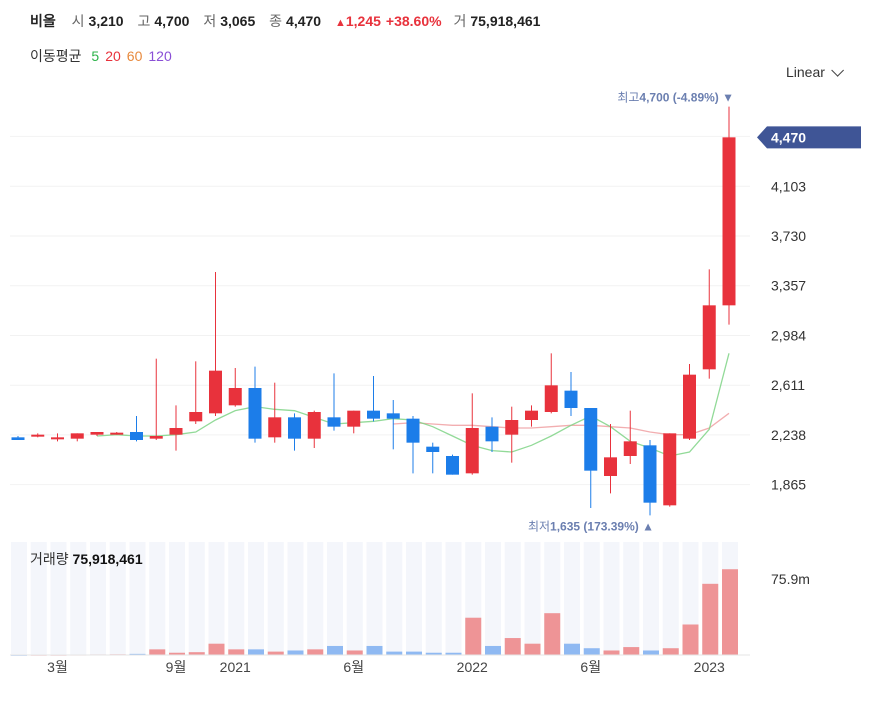  Describe the element at coordinates (276, 21) in the screenshot. I see `close-label: 종` at that location.